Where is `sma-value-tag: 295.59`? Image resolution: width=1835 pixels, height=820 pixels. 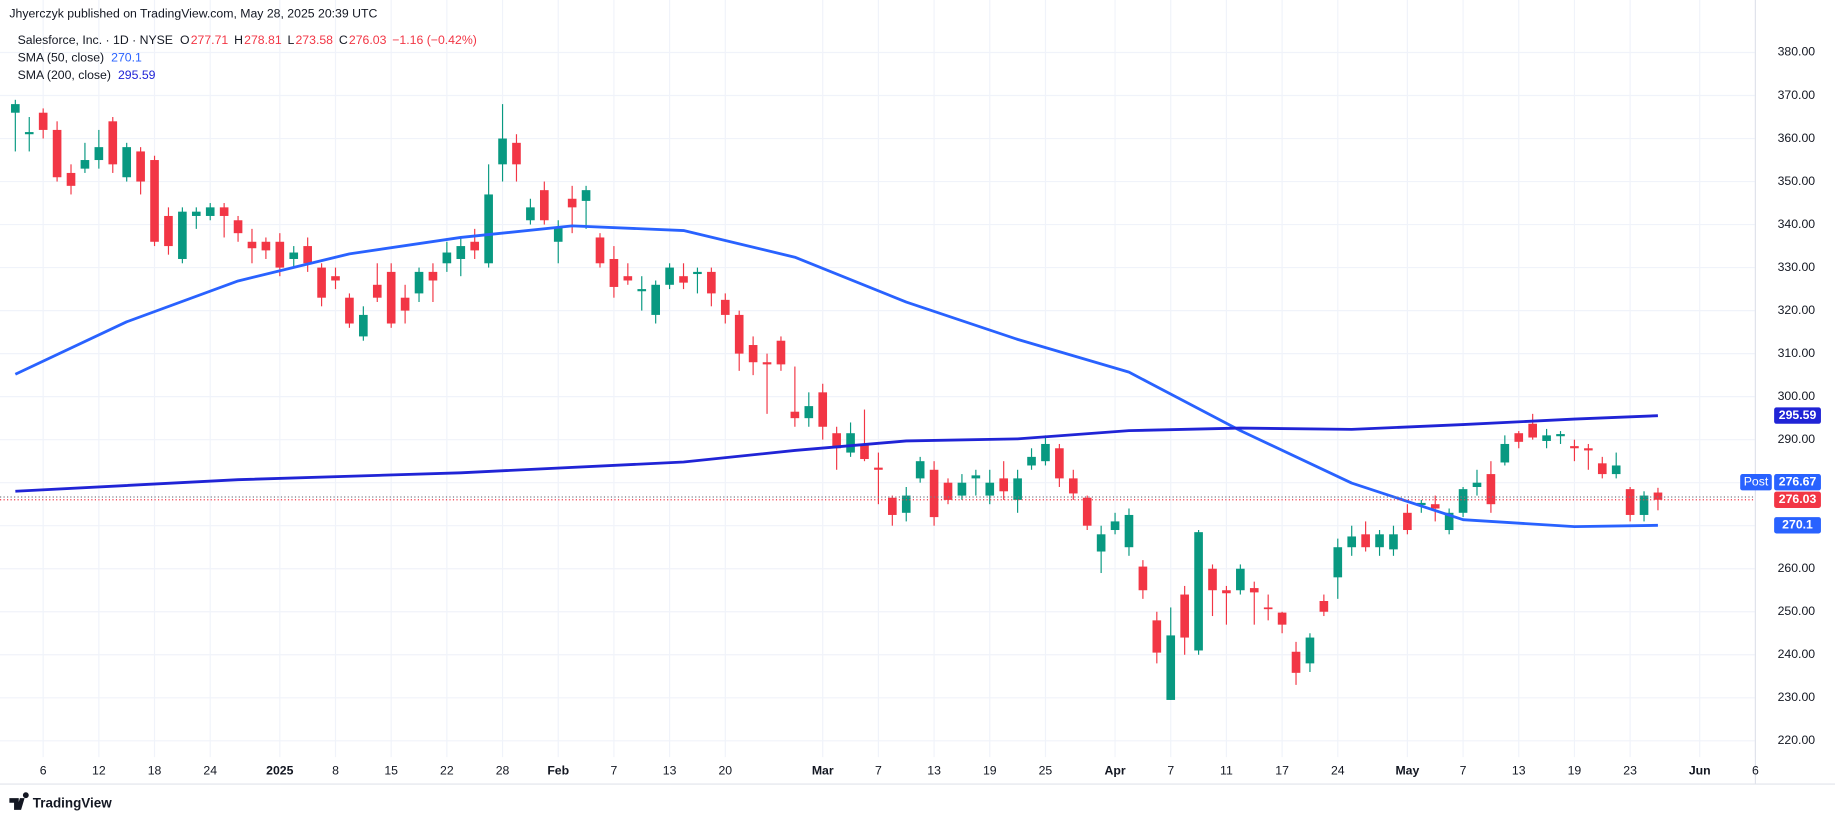 sma-value-tag: 295.59 is located at coordinates (1798, 415).